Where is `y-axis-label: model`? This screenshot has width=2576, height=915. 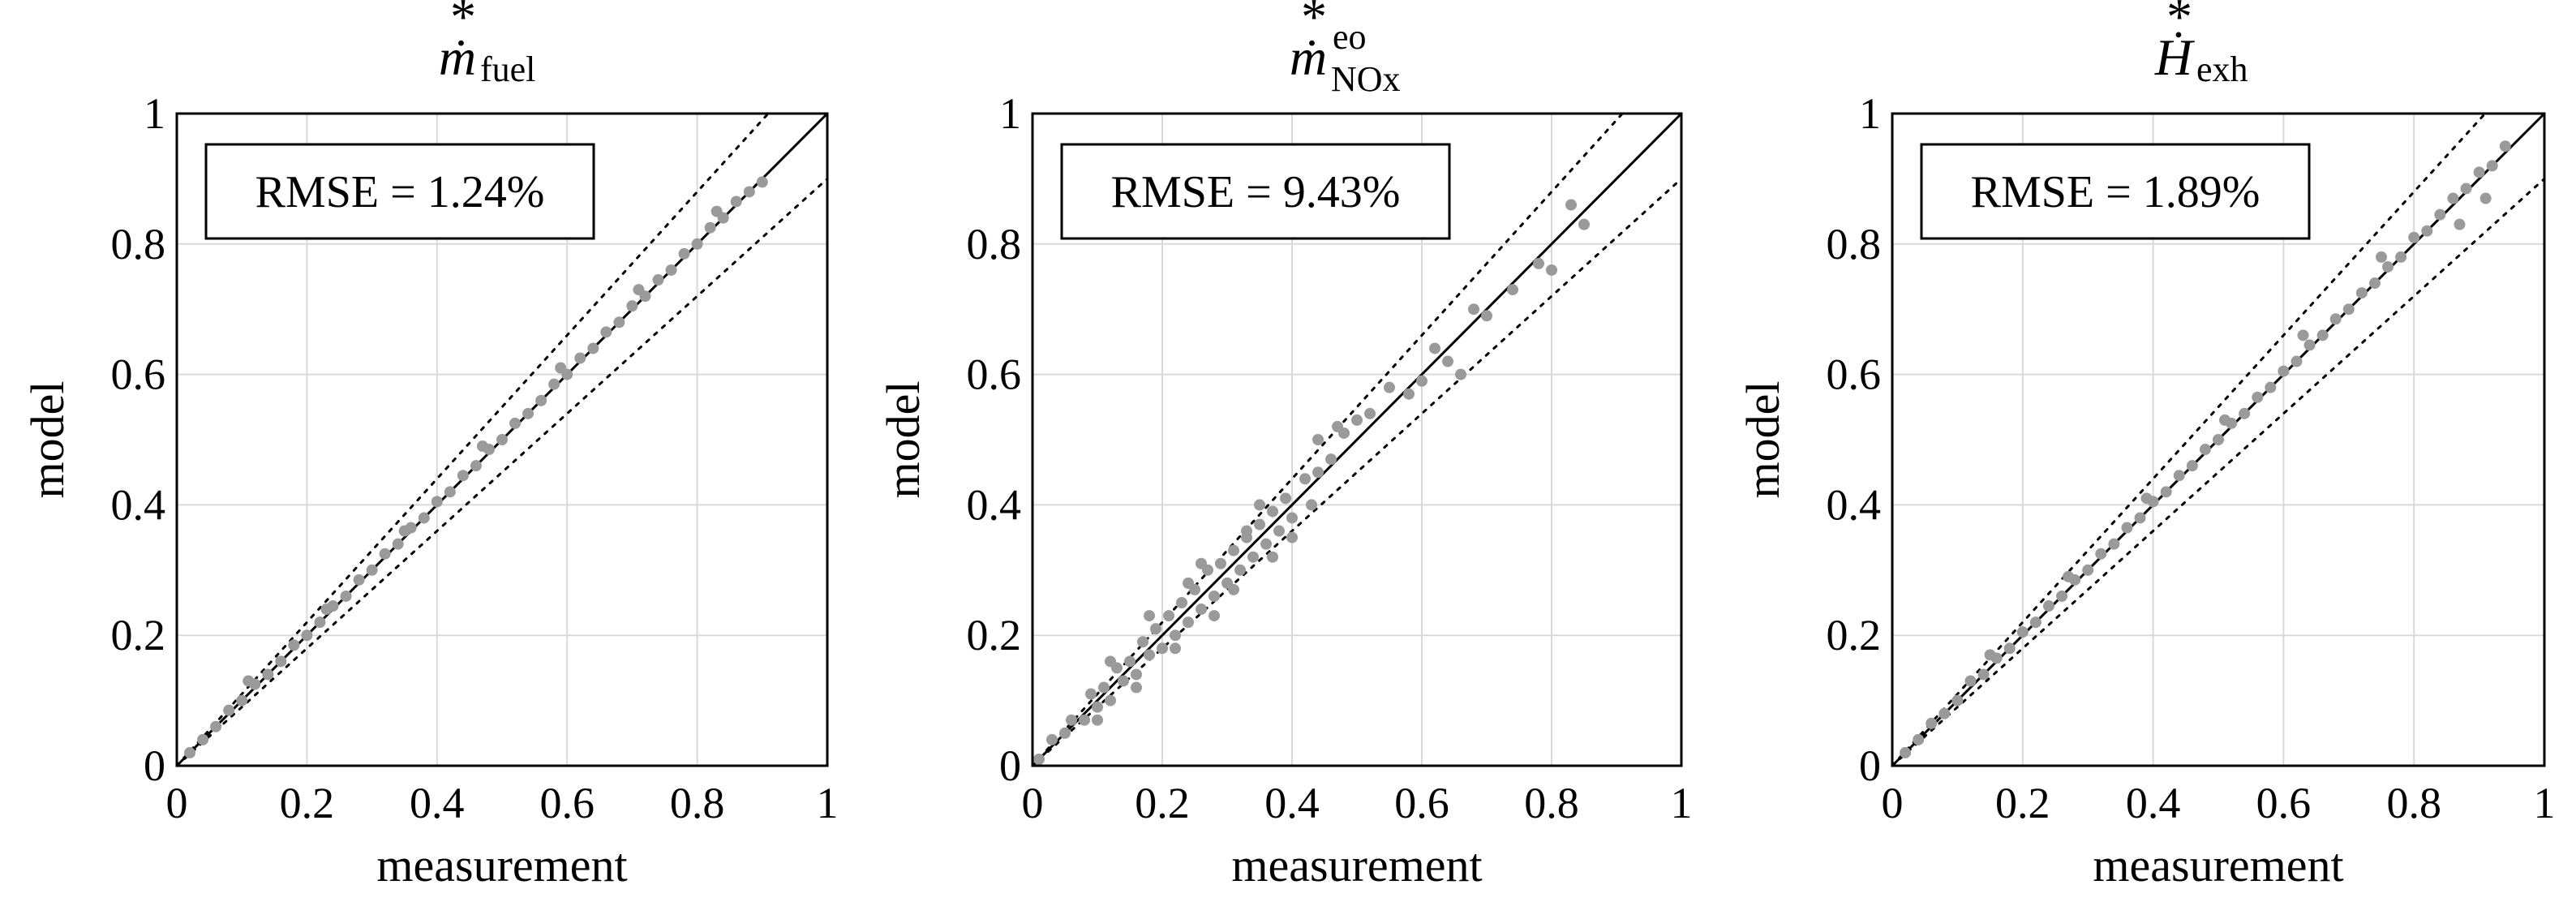
y-axis-label: model is located at coordinates (47, 440).